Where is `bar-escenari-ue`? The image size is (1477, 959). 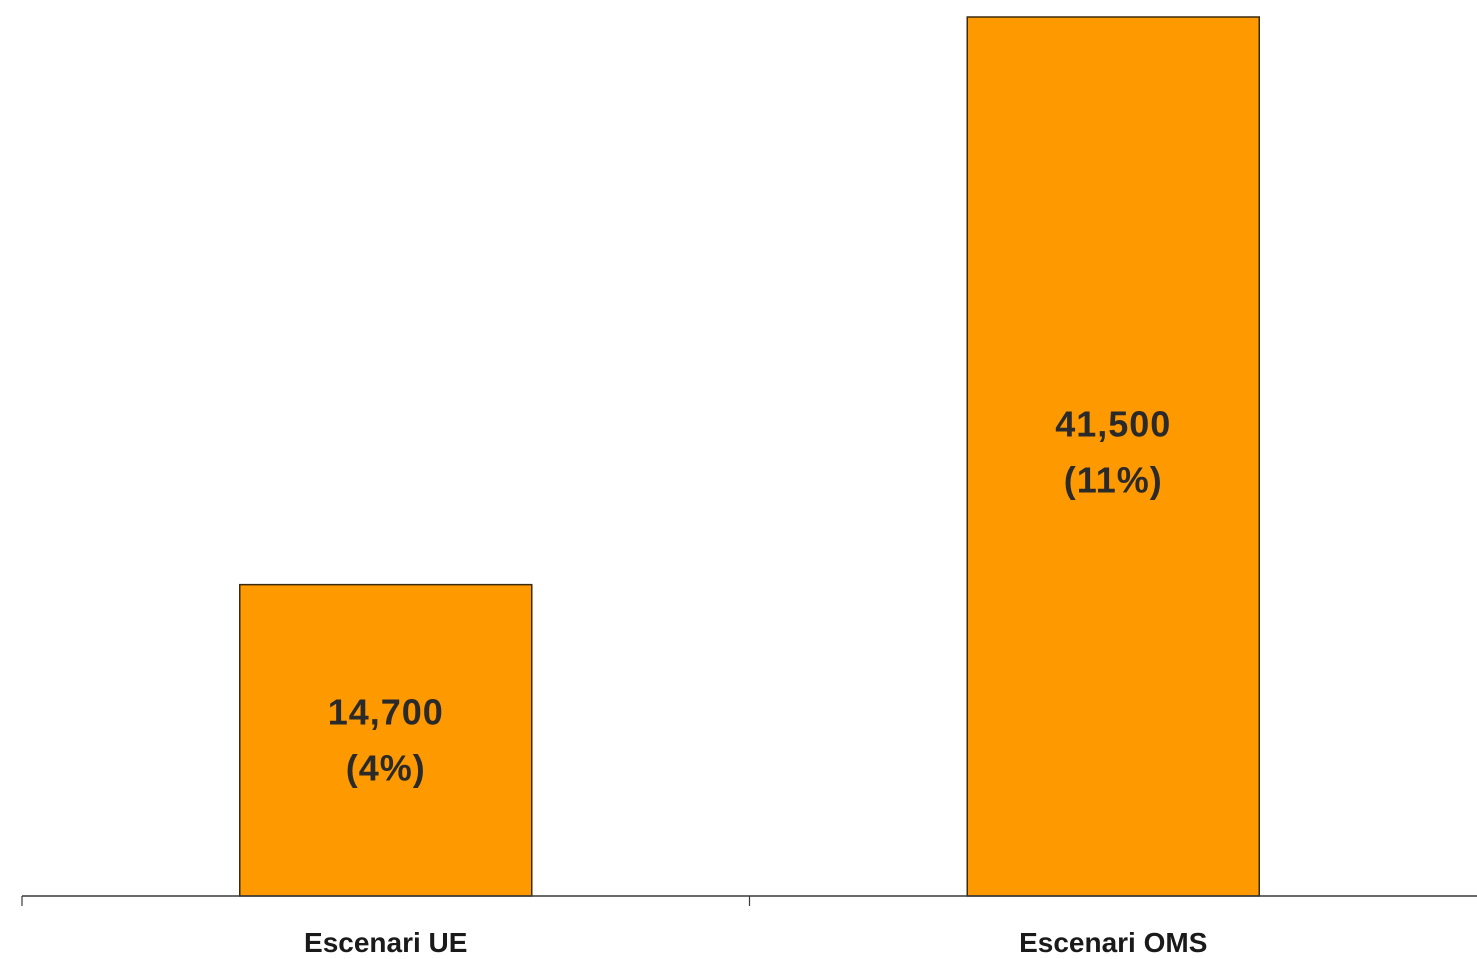 bar-escenari-ue is located at coordinates (386, 740).